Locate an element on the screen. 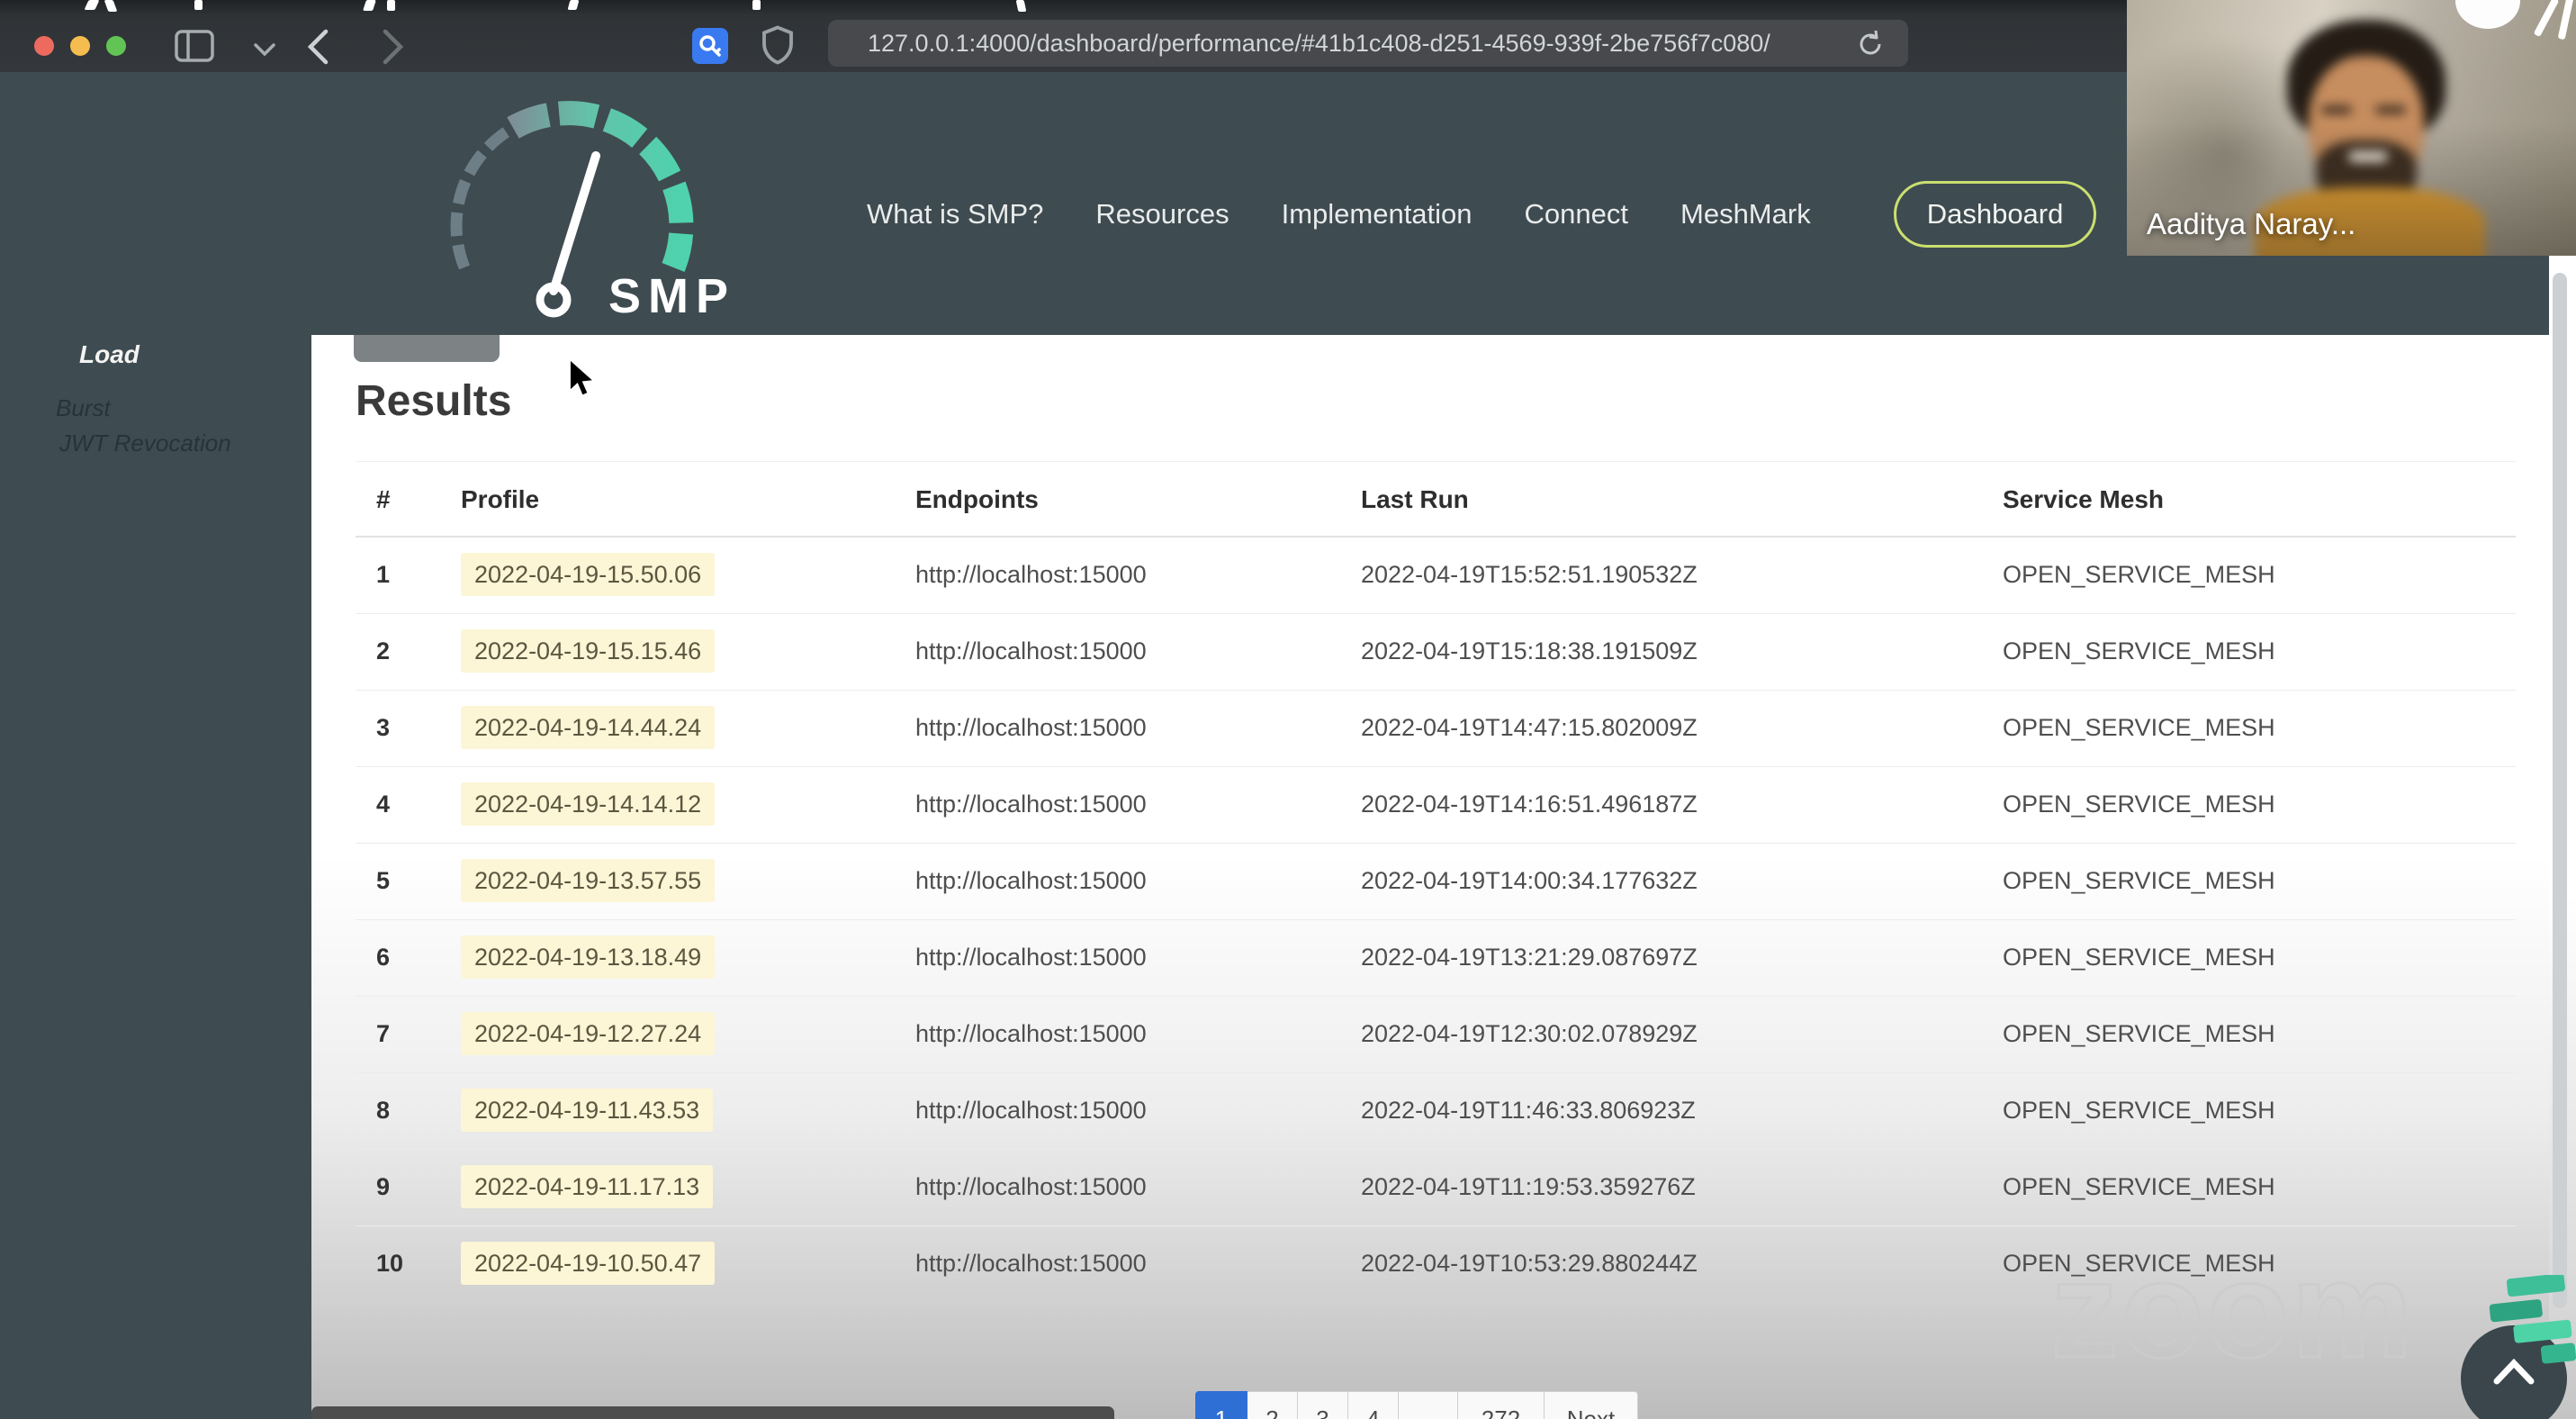 The width and height of the screenshot is (2576, 1419). layer5-logo-icon is located at coordinates (2532, 1319).